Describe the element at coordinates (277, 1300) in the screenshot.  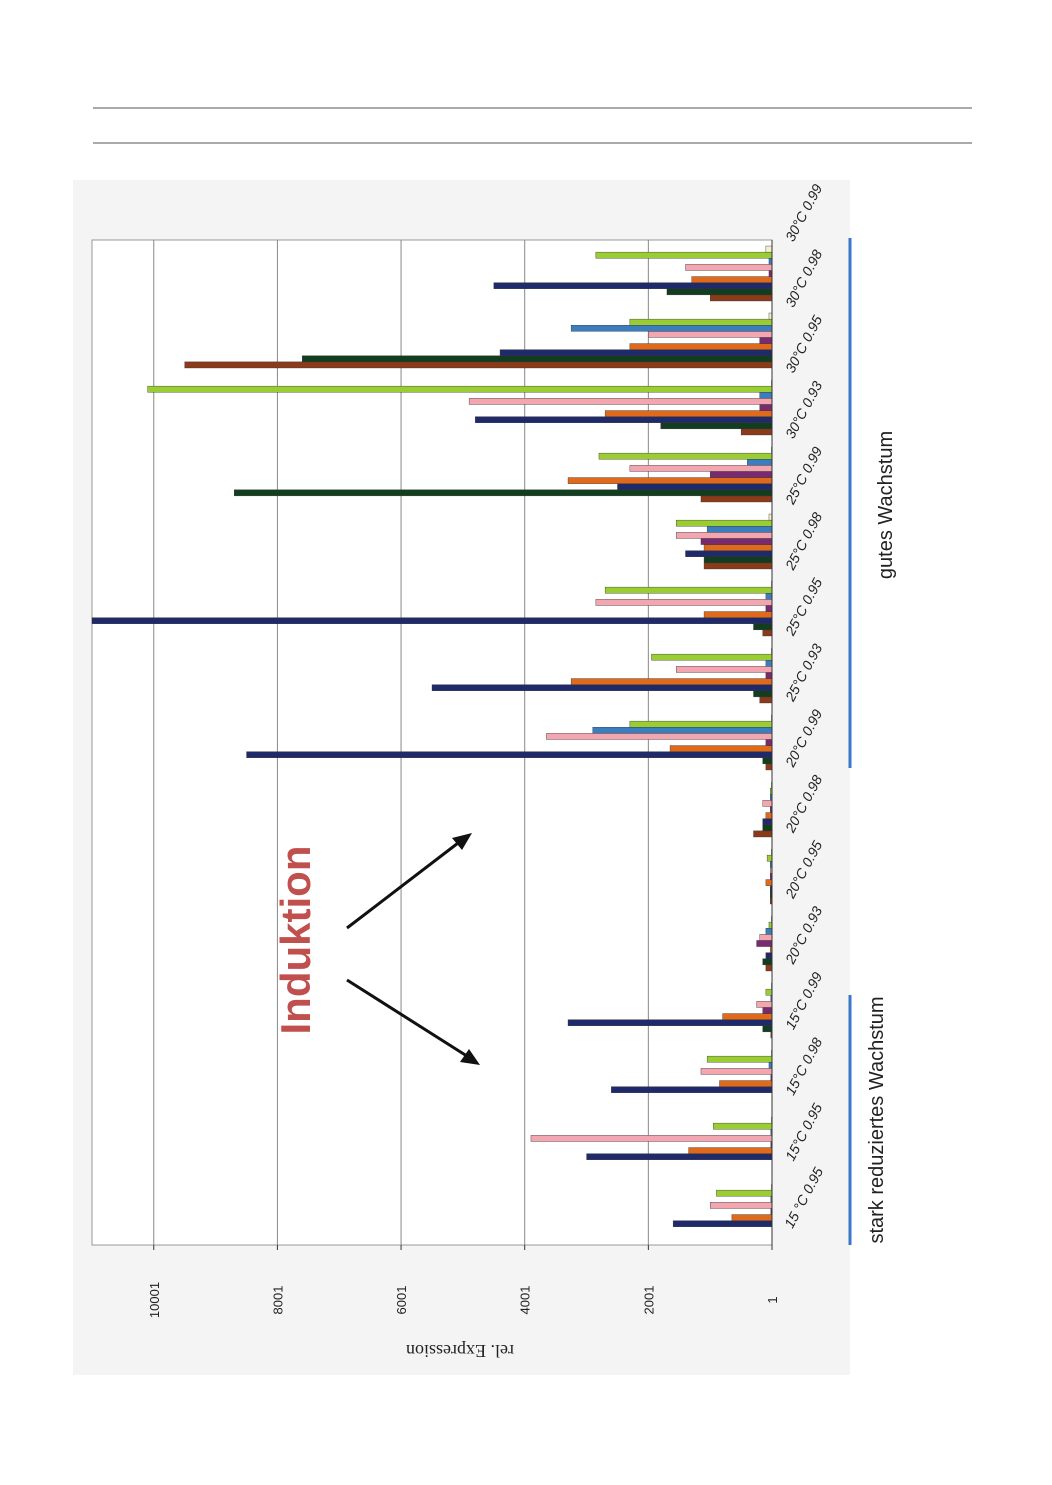
I see `y-tick-label: 8001` at that location.